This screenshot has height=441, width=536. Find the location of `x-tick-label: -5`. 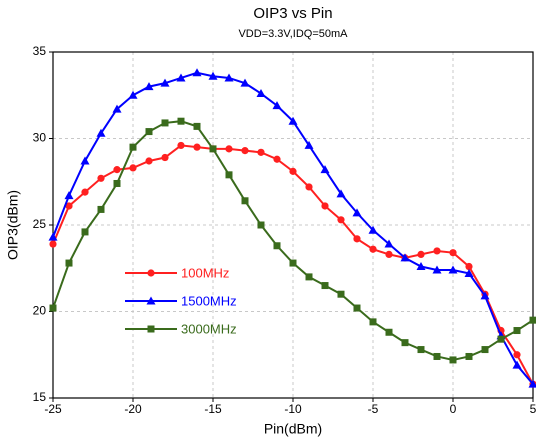

x-tick-label: -5 is located at coordinates (373, 409).